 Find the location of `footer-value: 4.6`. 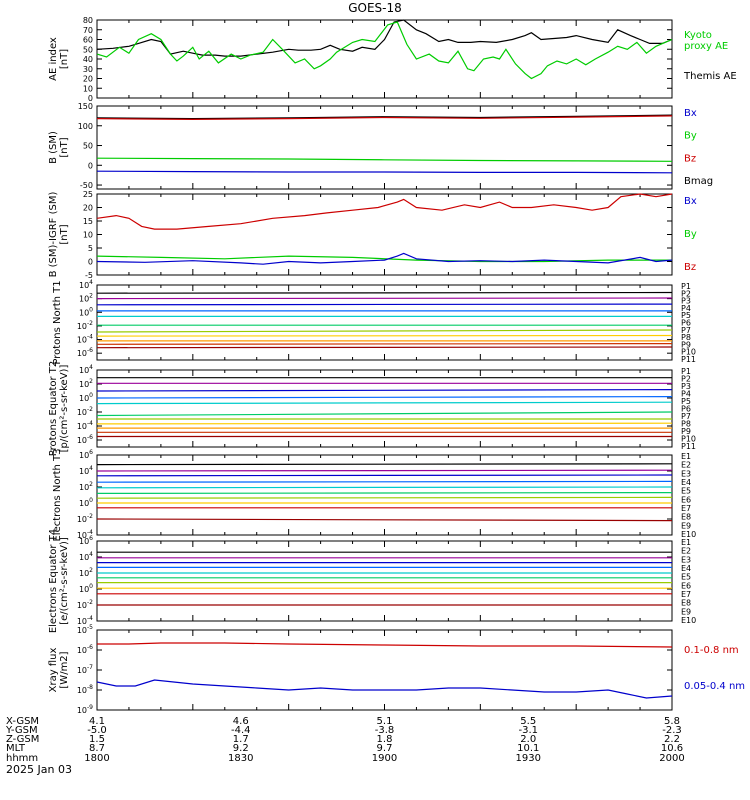

footer-value: 4.6 is located at coordinates (241, 721).